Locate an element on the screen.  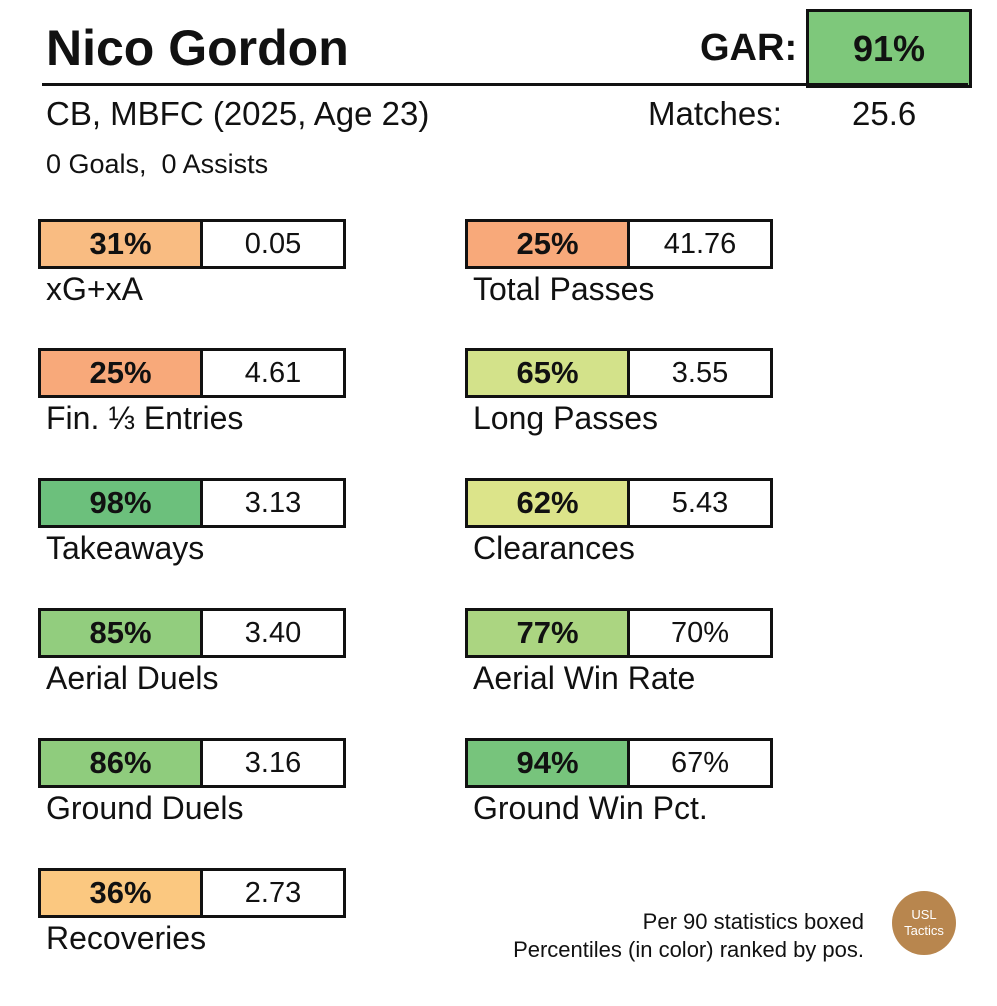
stat-box: 65% 3.55 is located at coordinates (619, 373).